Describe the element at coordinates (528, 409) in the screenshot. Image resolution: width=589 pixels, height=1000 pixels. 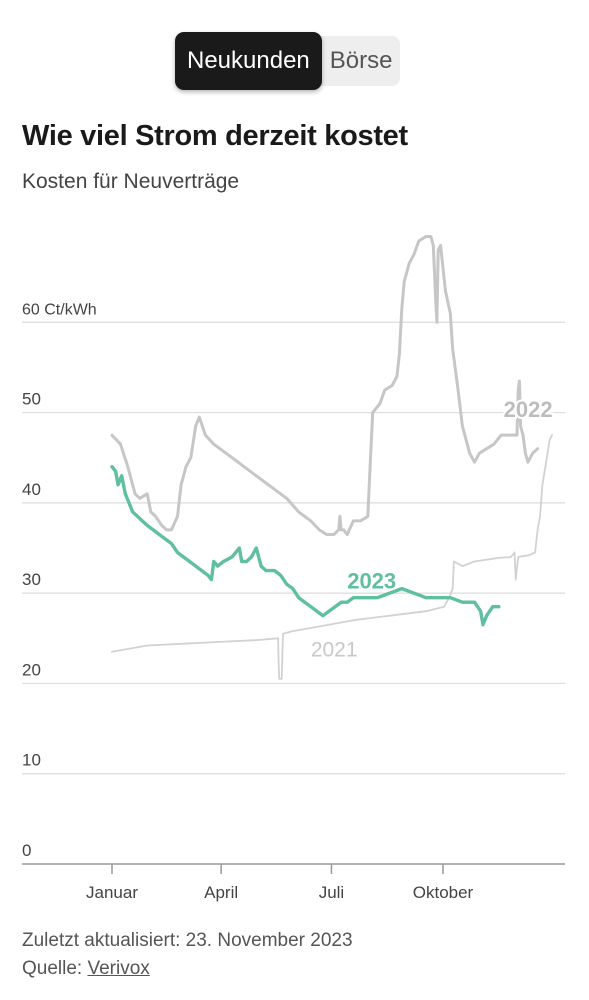
I see `series-label-2022: 2022` at that location.